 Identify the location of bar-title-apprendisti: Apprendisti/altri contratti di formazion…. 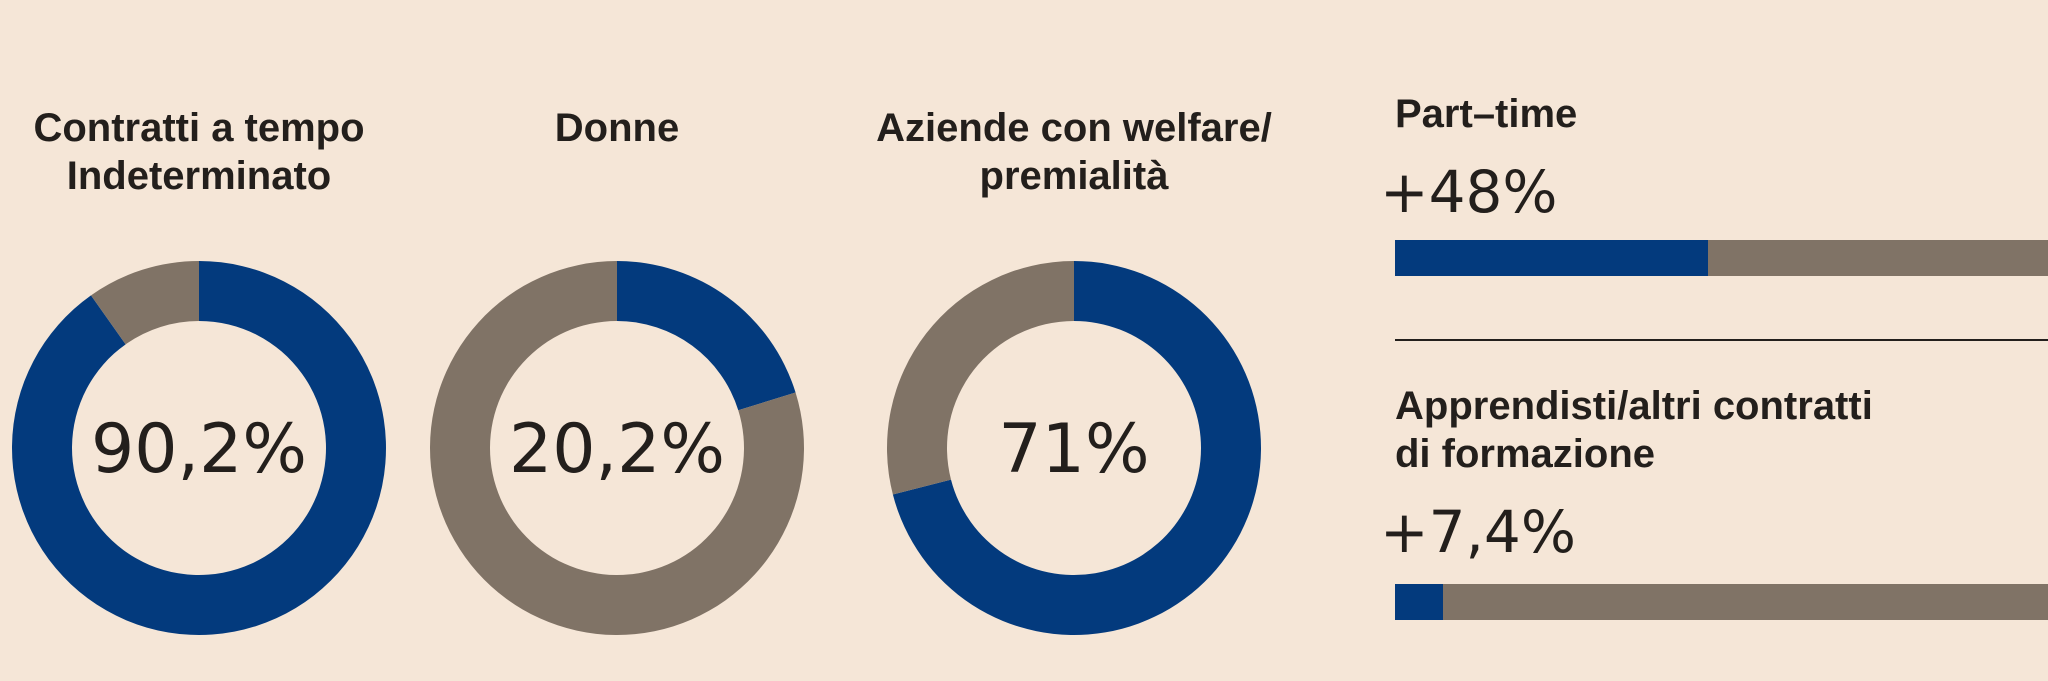
(1634, 430).